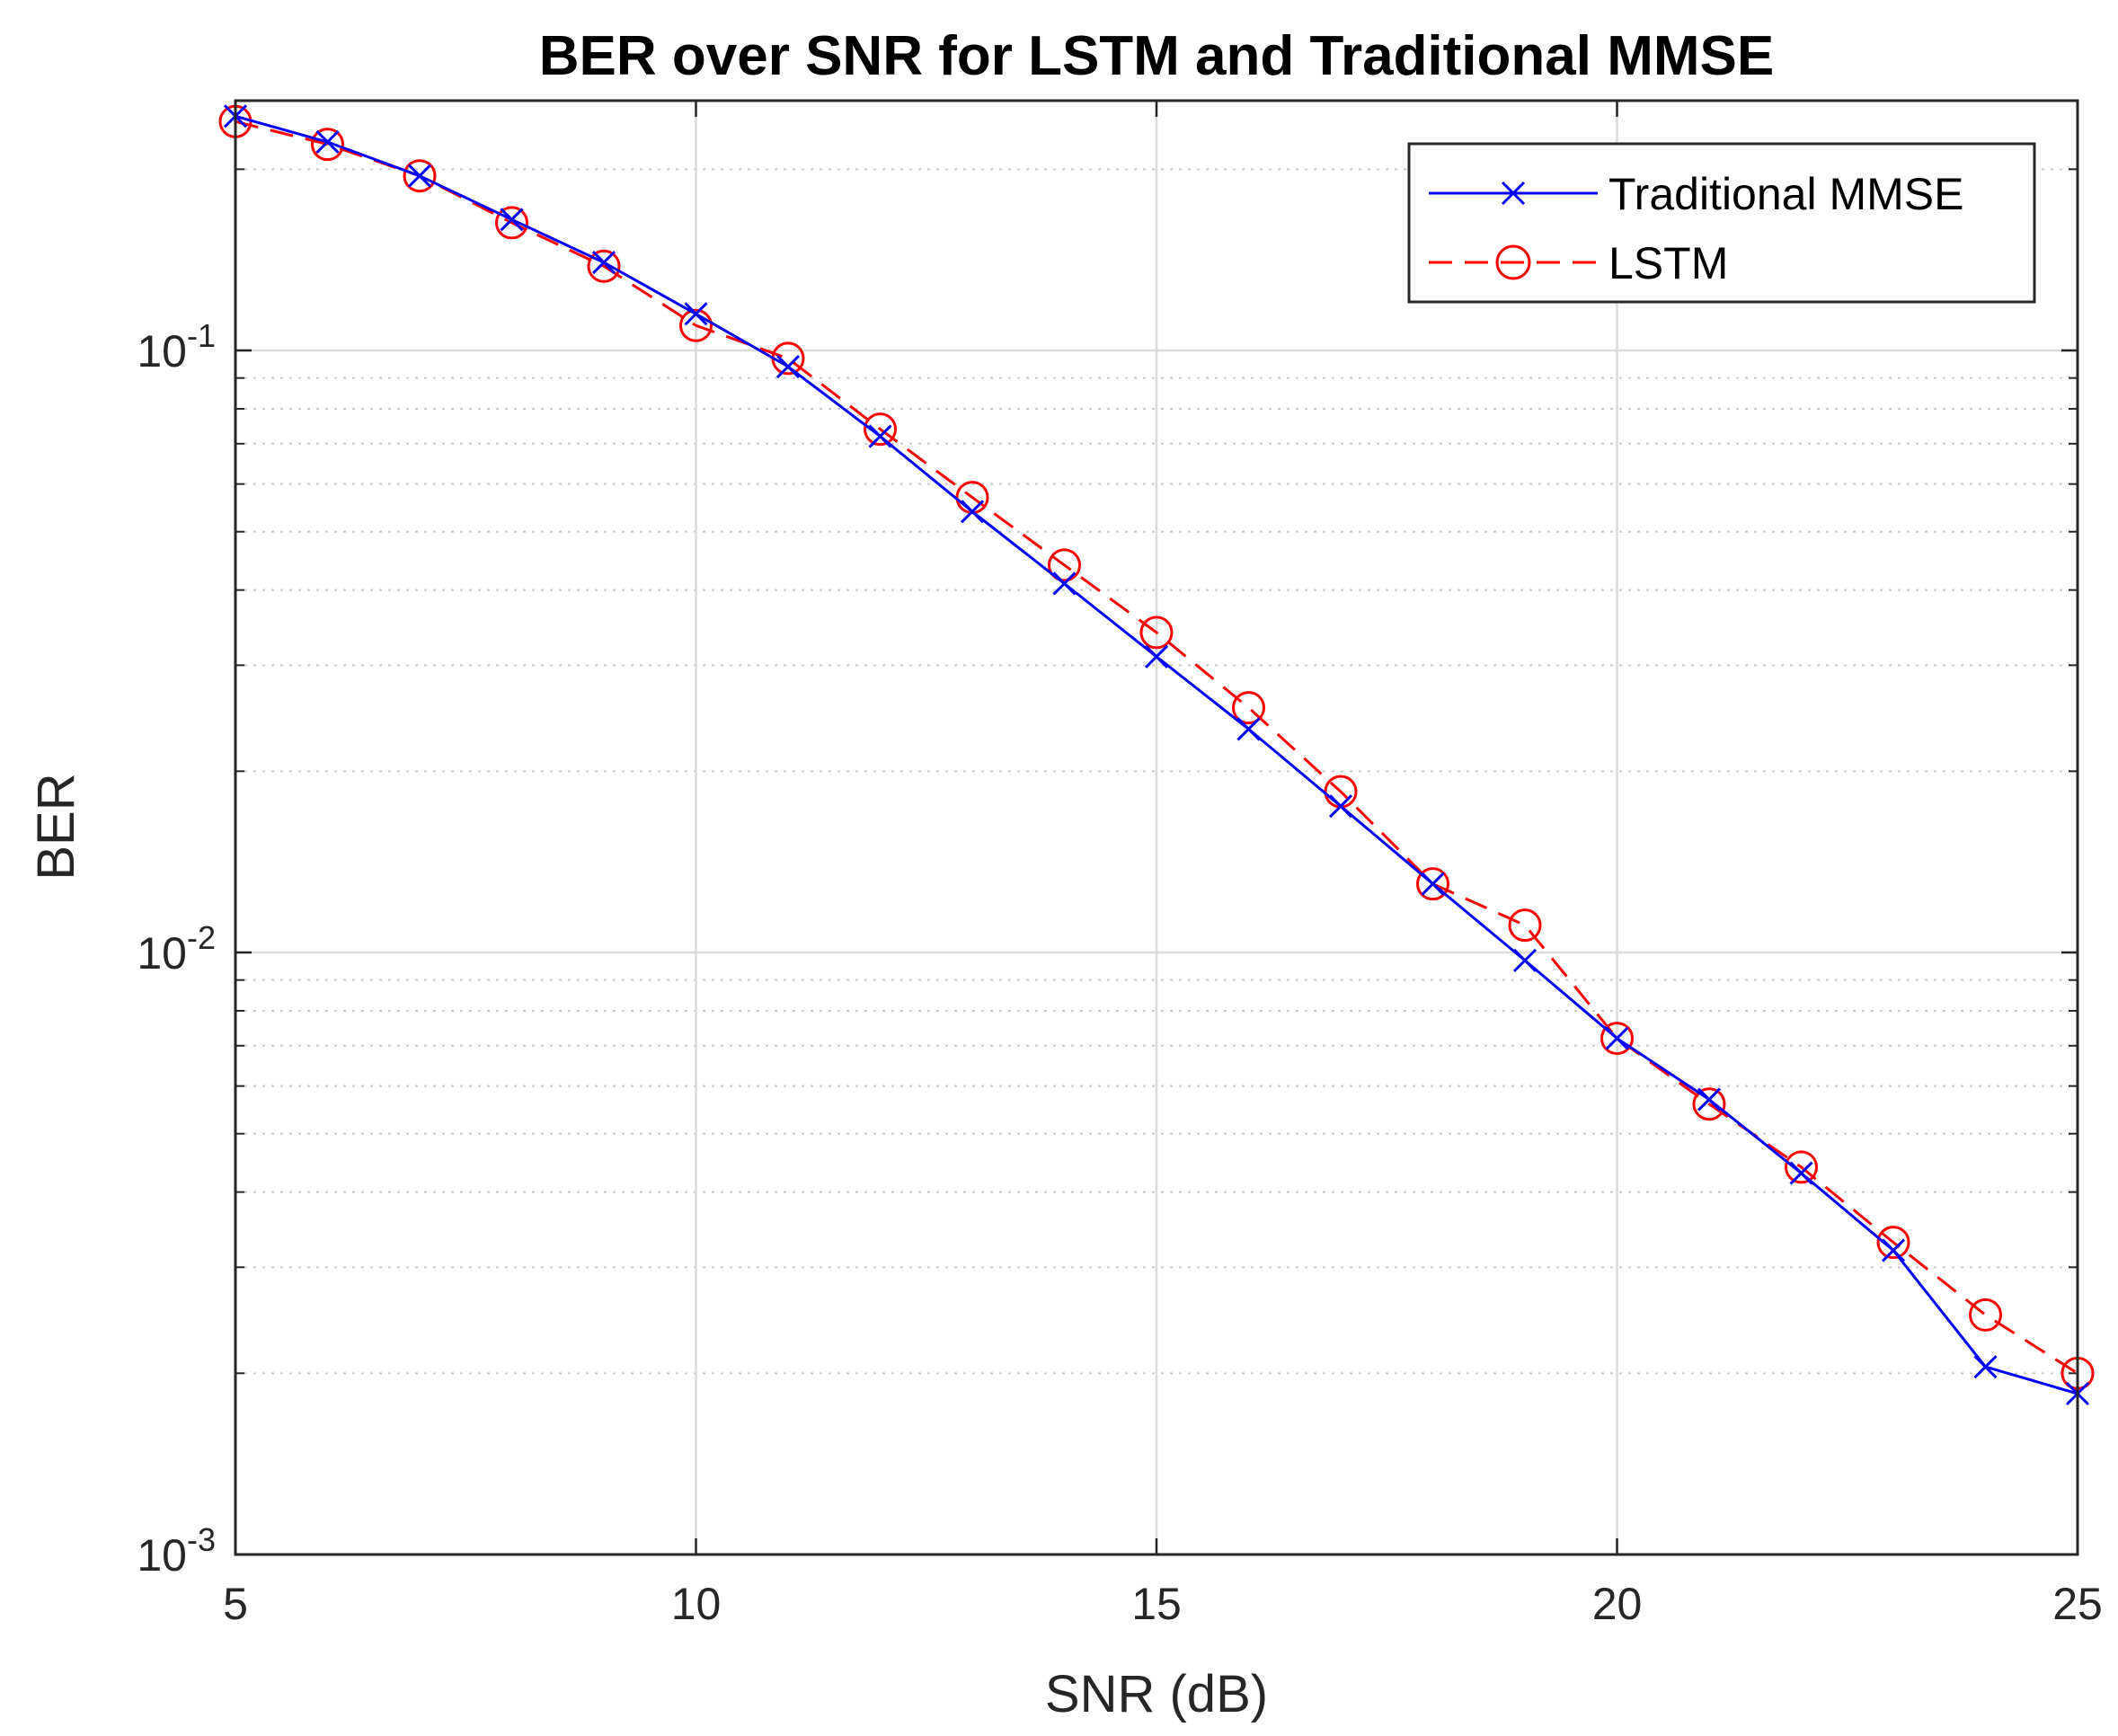 This screenshot has height=1736, width=2118. What do you see at coordinates (176, 949) in the screenshot?
I see `y-tick-label: 10⁻²` at bounding box center [176, 949].